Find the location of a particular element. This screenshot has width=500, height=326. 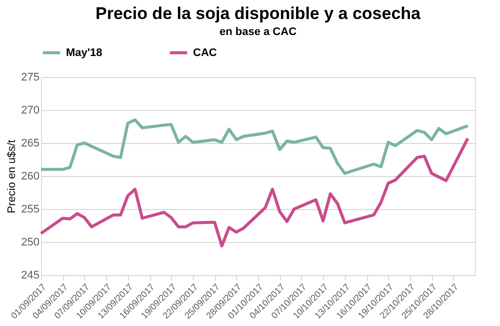

y-axis-title: Precio en u$s/t is located at coordinates (12, 177).